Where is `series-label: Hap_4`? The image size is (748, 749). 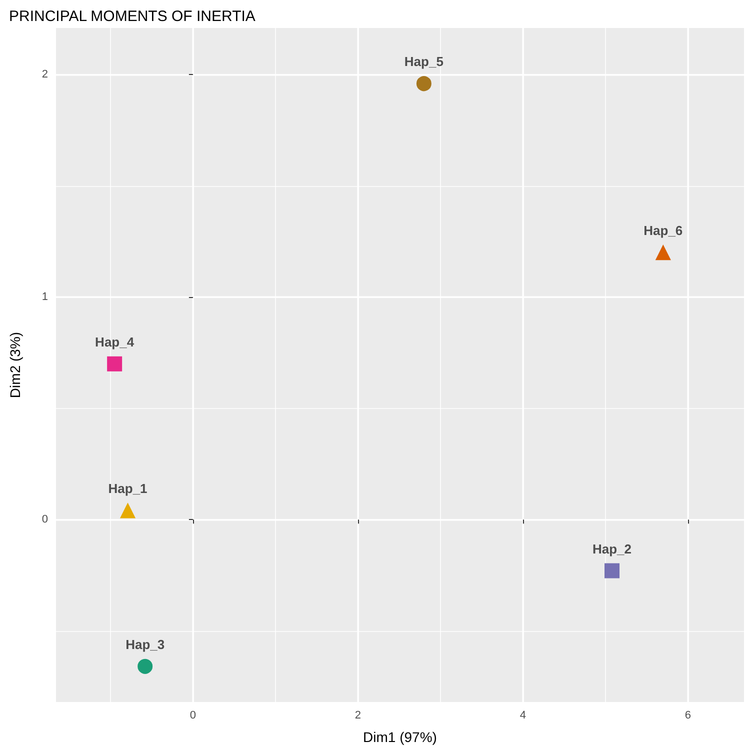 series-label: Hap_4 is located at coordinates (115, 342).